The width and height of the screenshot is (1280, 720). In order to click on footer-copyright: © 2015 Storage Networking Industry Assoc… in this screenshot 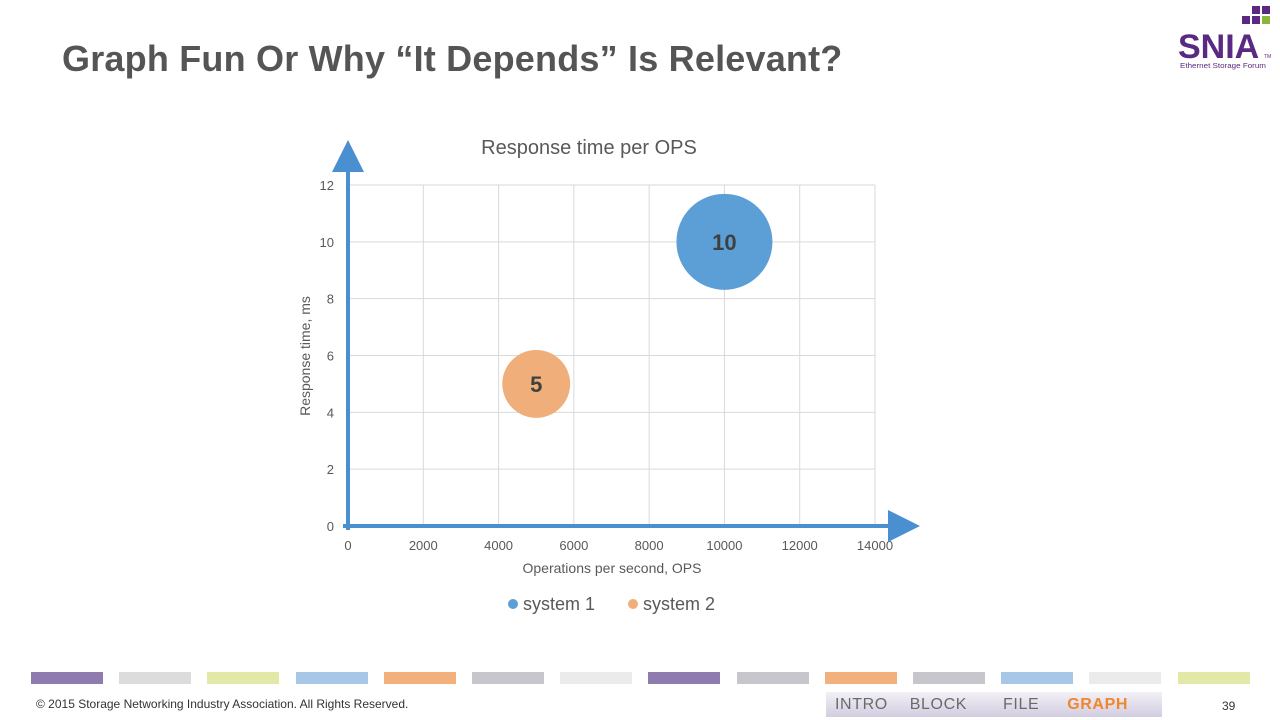, I will do `click(222, 704)`.